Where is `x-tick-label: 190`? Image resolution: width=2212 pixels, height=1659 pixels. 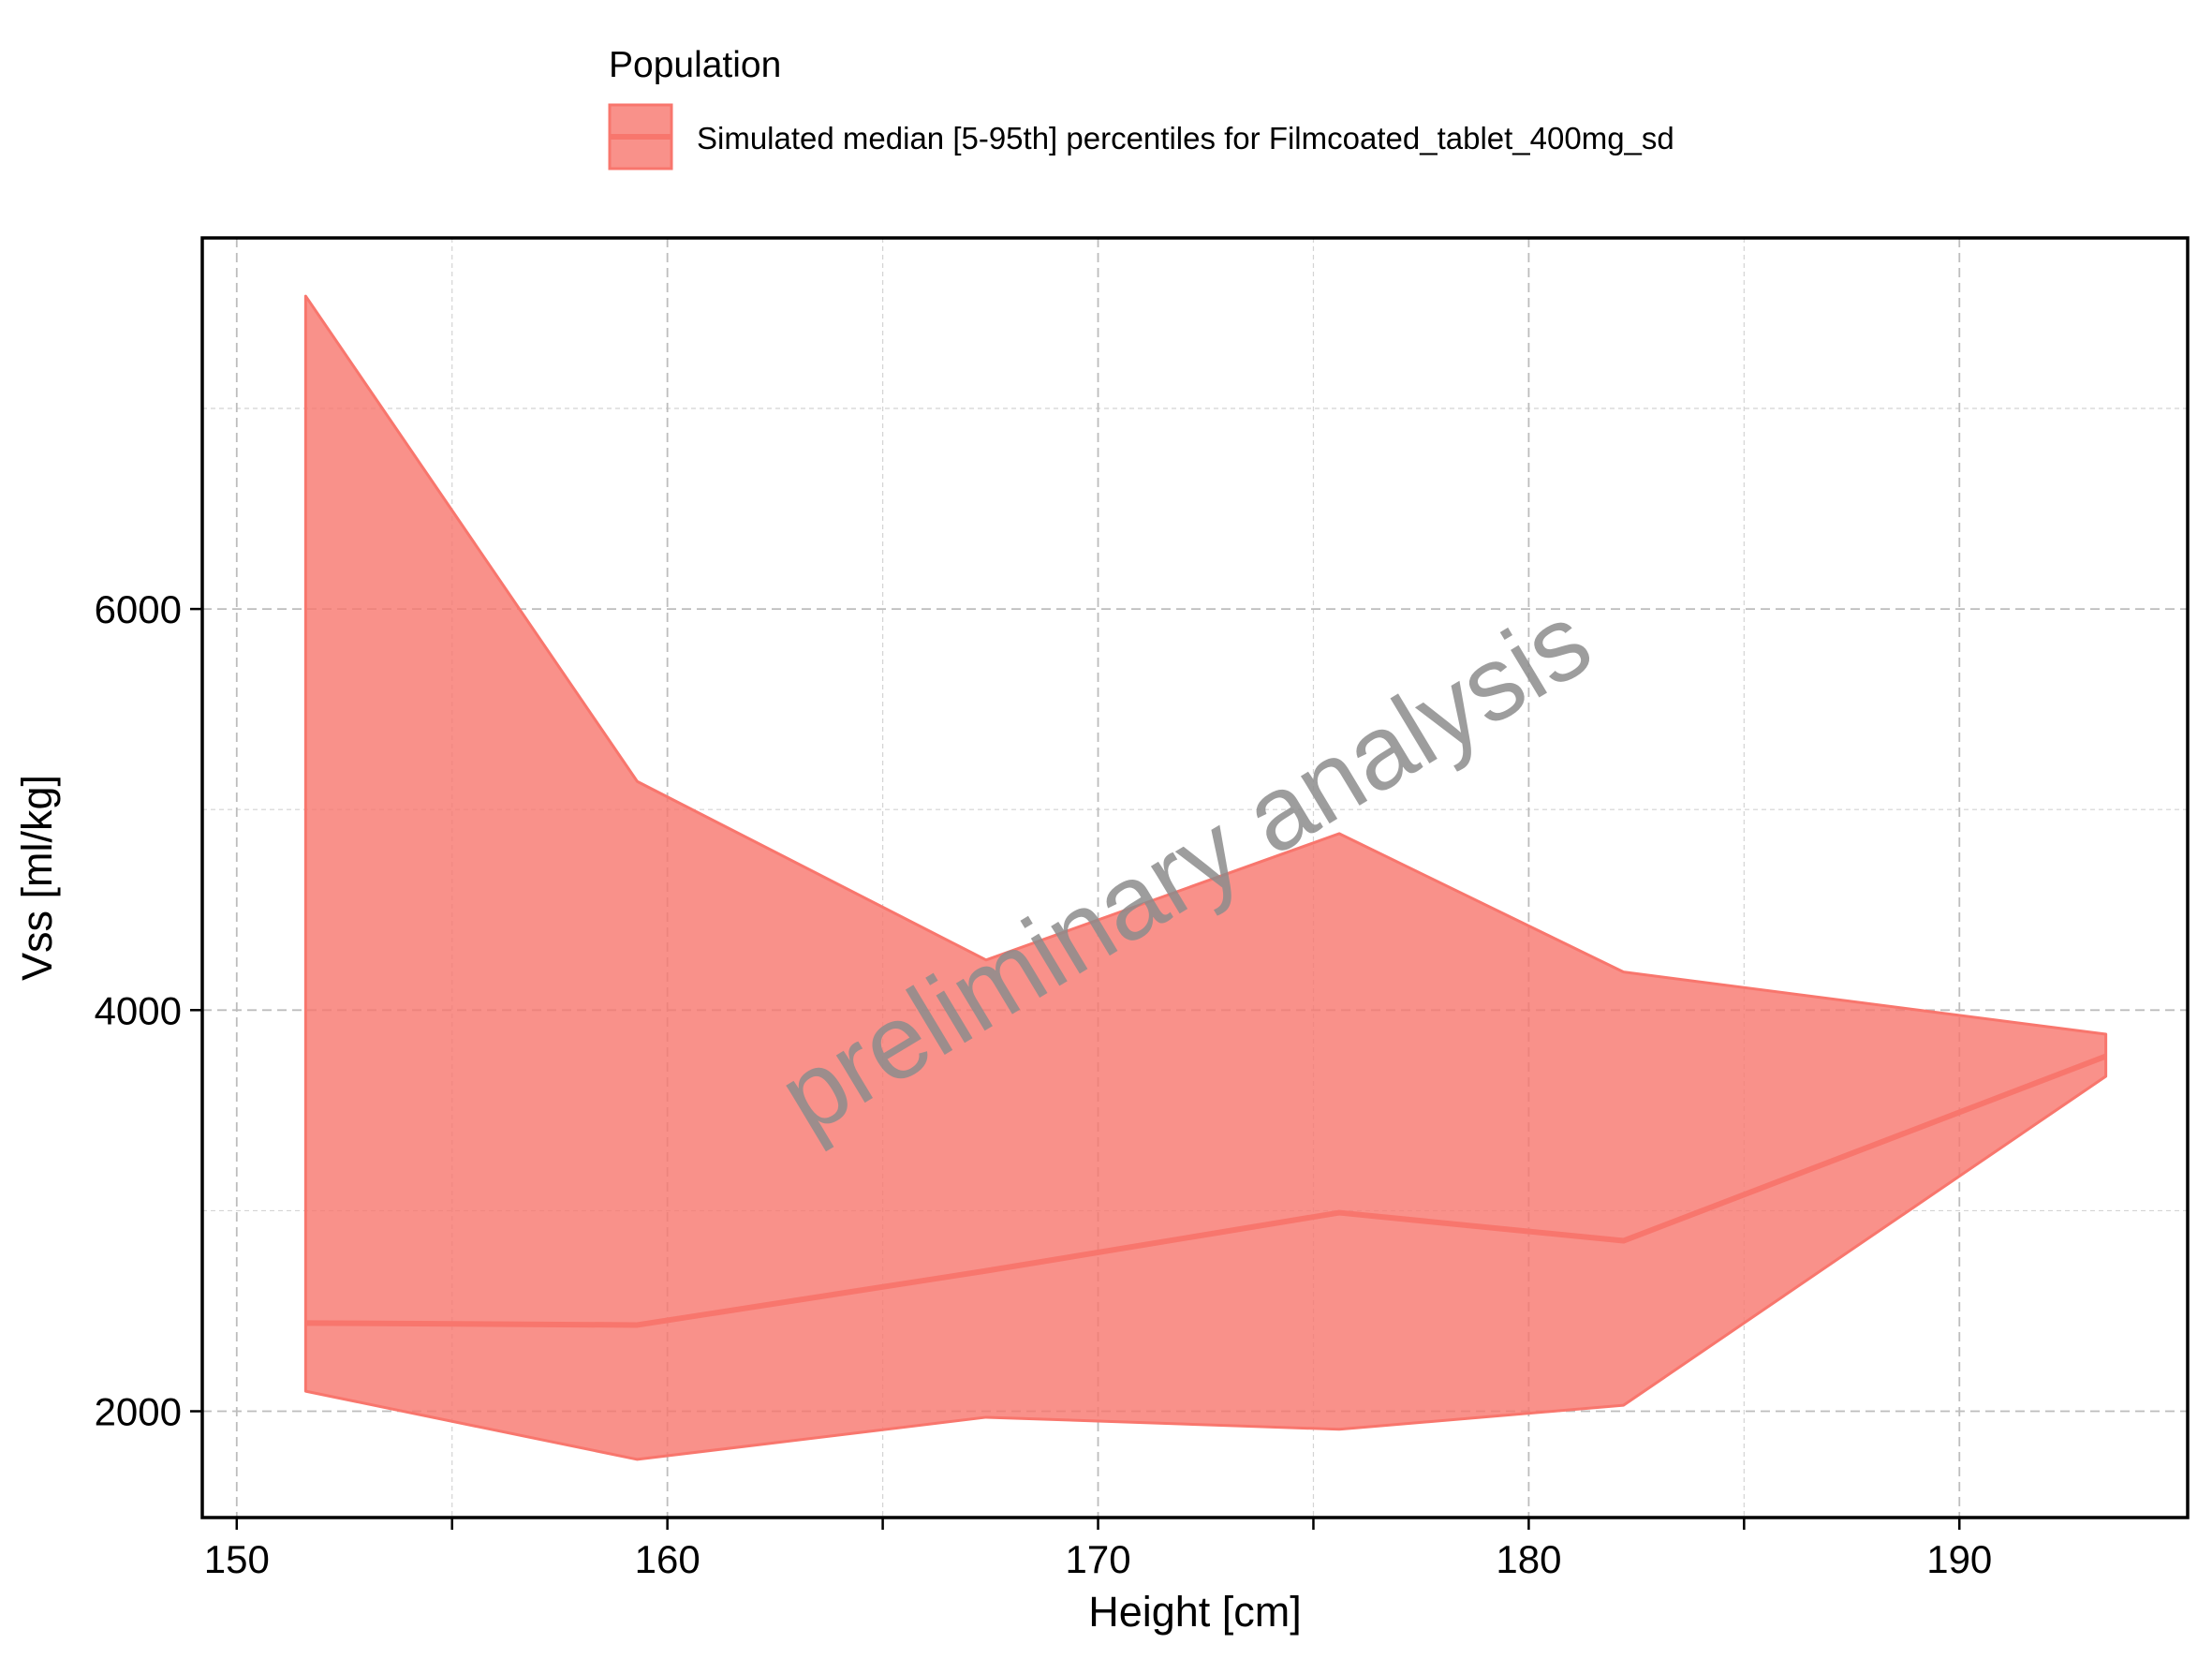
x-tick-label: 190 is located at coordinates (1959, 1559).